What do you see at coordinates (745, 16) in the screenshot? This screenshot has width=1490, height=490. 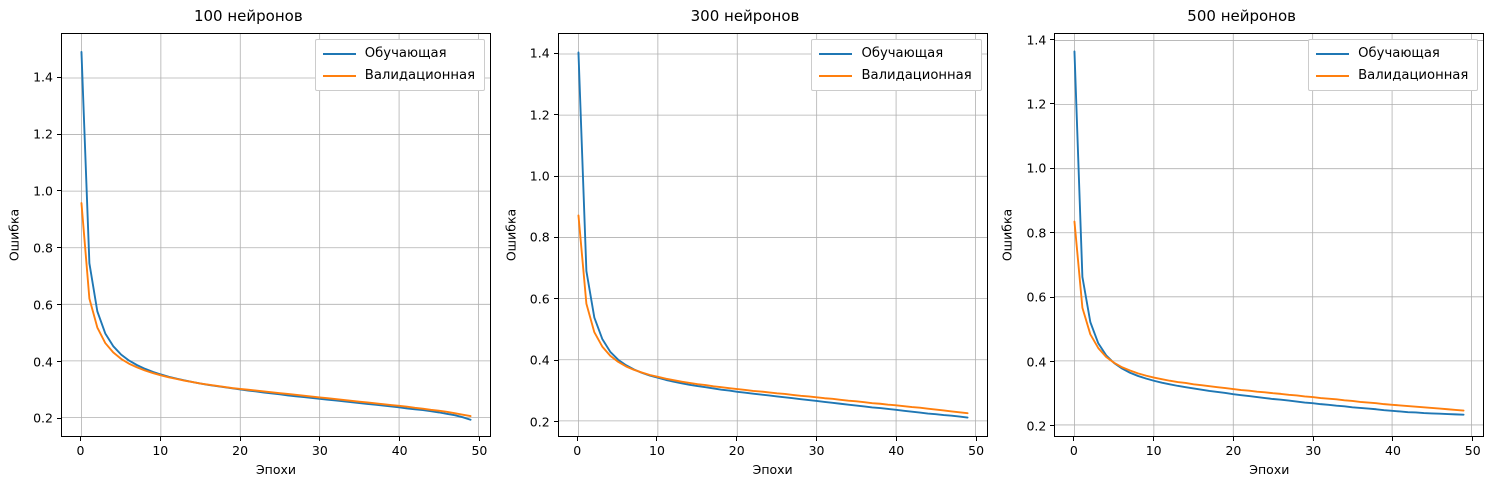 I see `chart-title: 300 нейронов` at bounding box center [745, 16].